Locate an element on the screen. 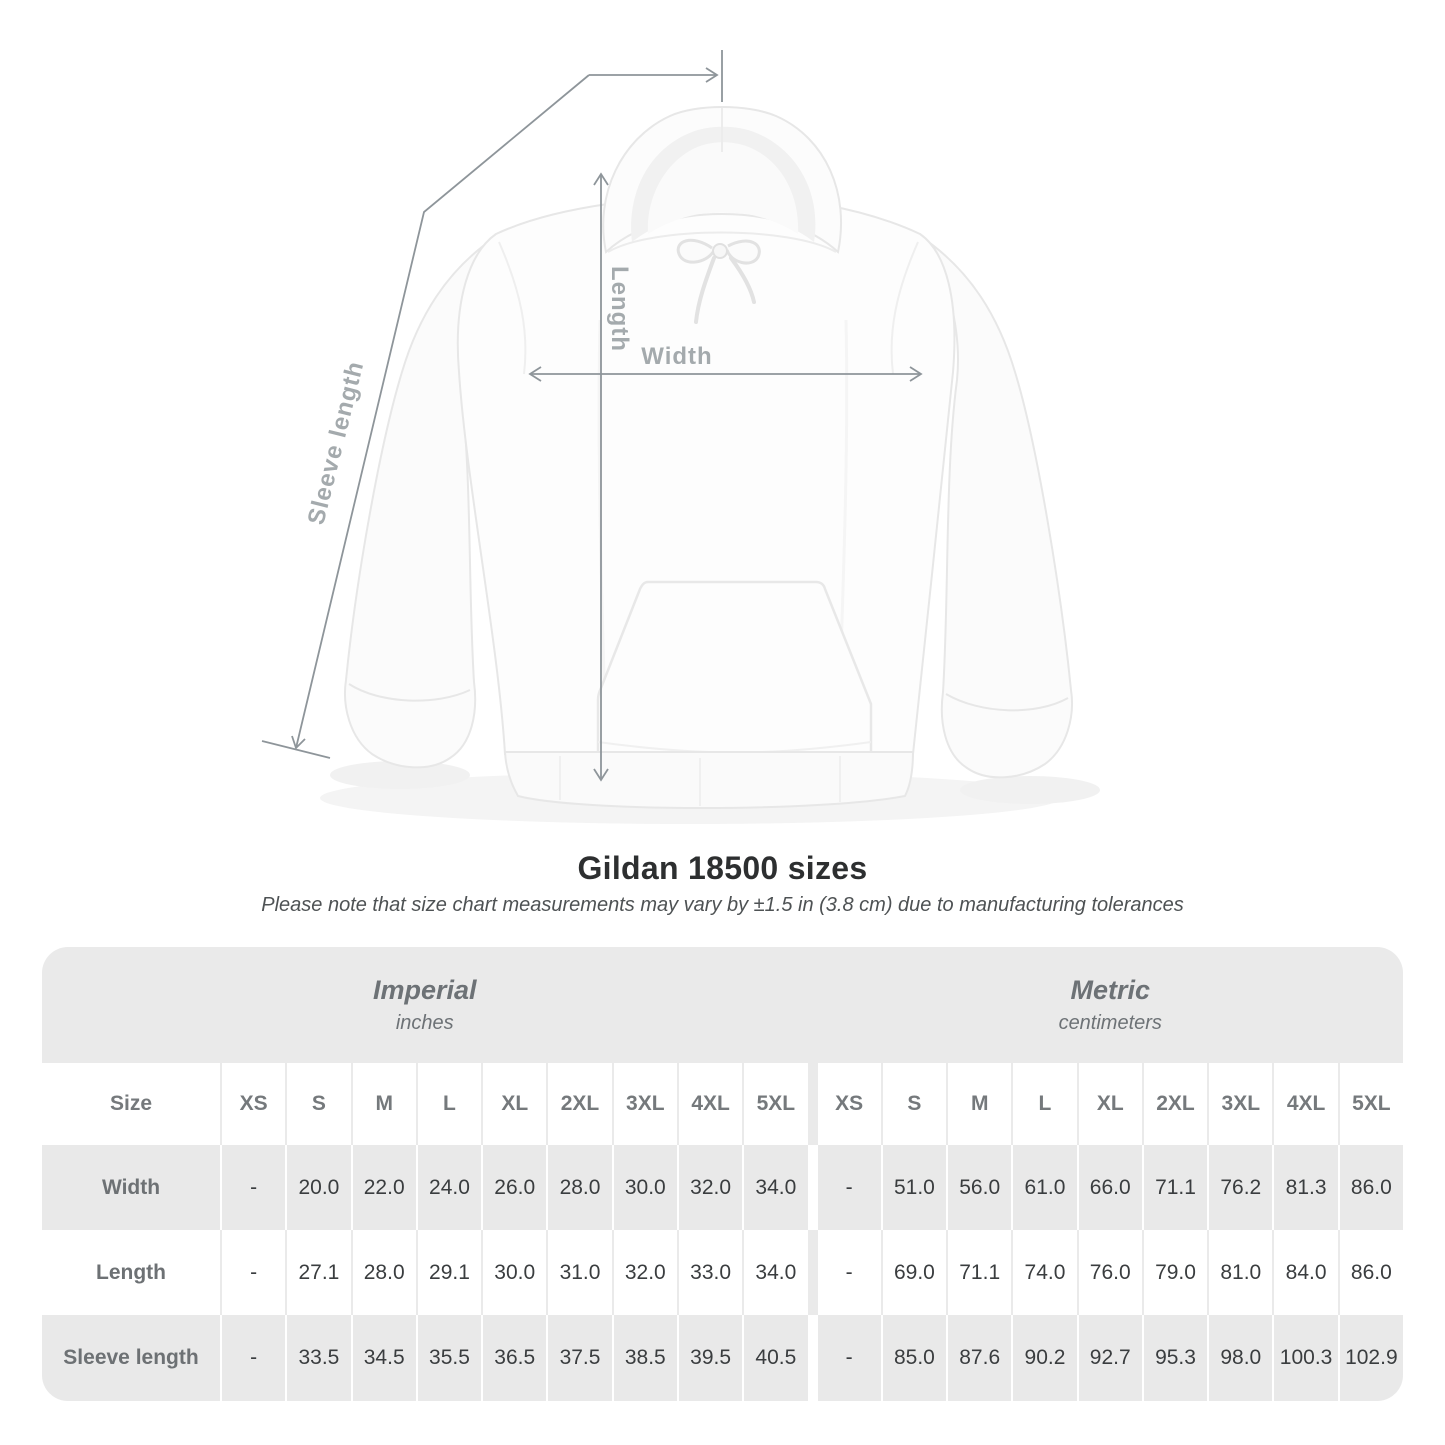 This screenshot has width=1445, height=1445. unit-group-metric-sublabel: centimeters is located at coordinates (1110, 1023).